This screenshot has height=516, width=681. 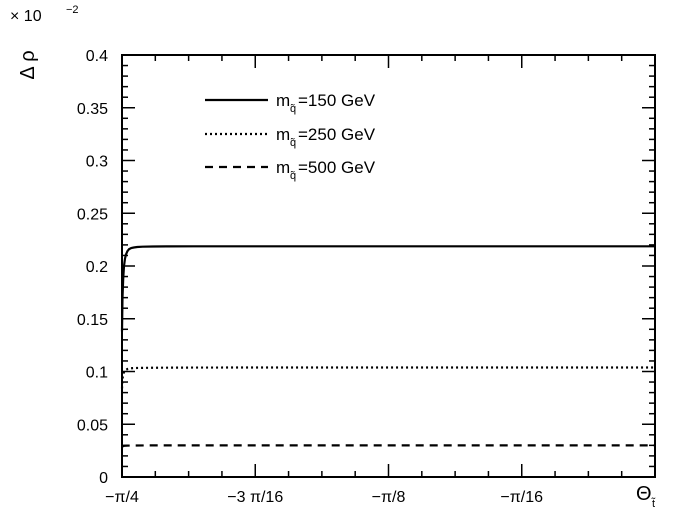 What do you see at coordinates (337, 167) in the screenshot?
I see `legend-label: =500 GeV` at bounding box center [337, 167].